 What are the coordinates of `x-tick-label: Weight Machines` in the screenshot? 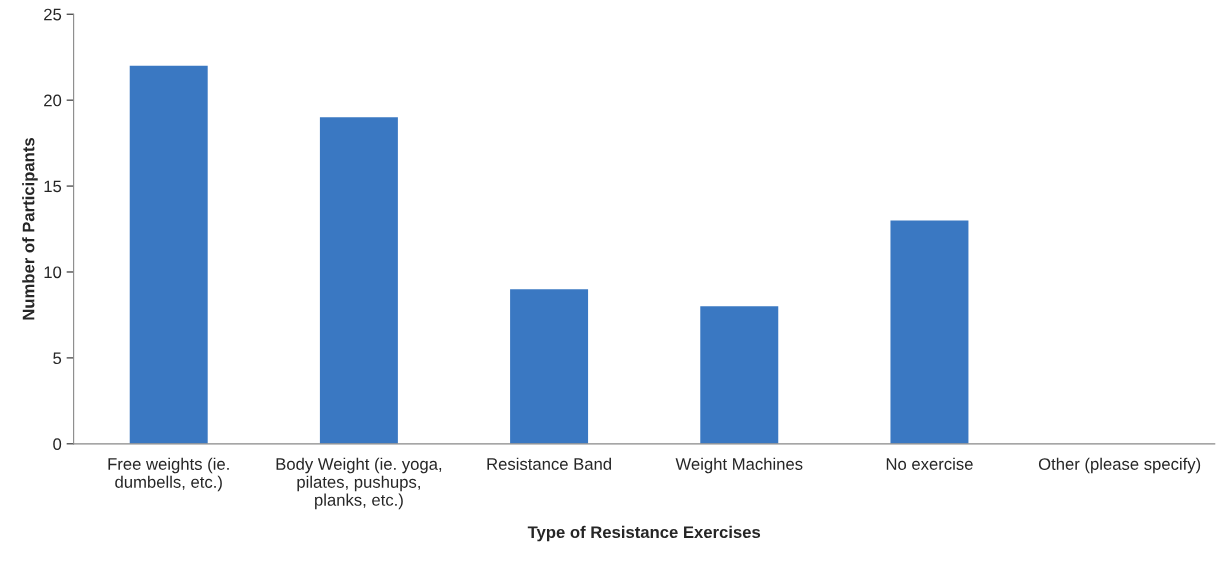 It's located at (739, 465).